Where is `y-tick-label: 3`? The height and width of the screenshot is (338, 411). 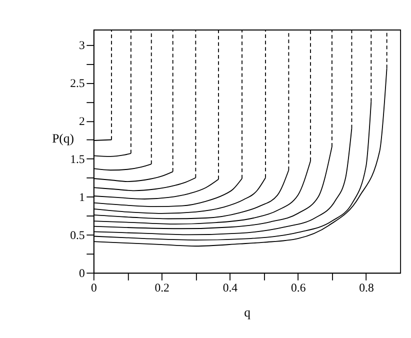
y-tick-label: 3 is located at coordinates (81, 45).